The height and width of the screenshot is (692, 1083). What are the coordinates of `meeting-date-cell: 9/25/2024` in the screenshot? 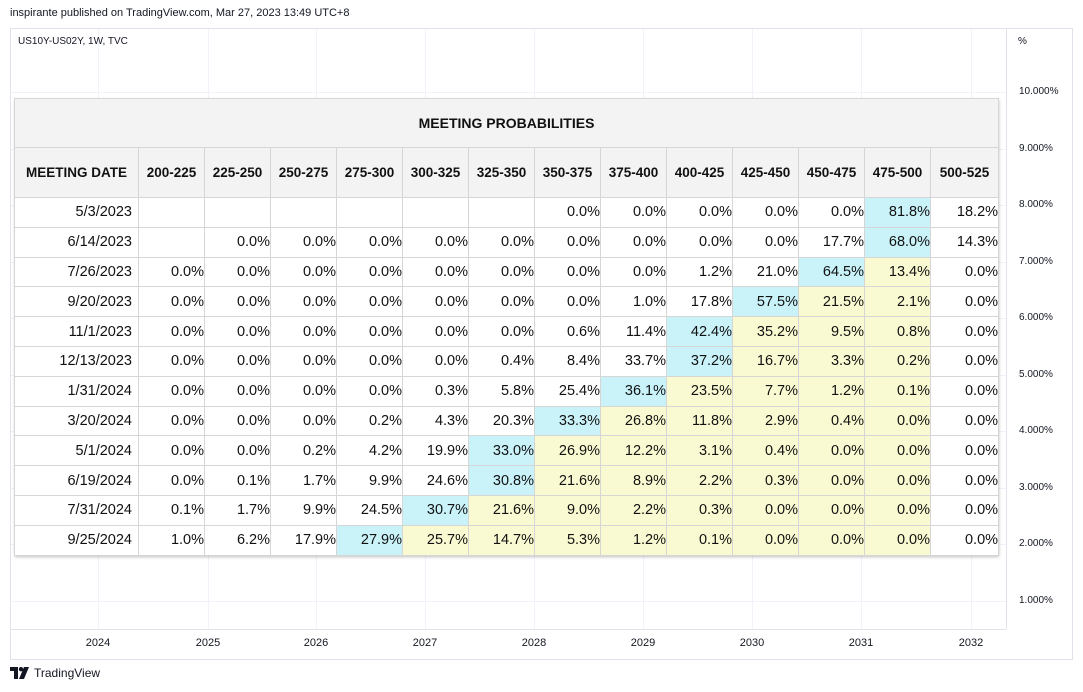 It's located at (76, 540).